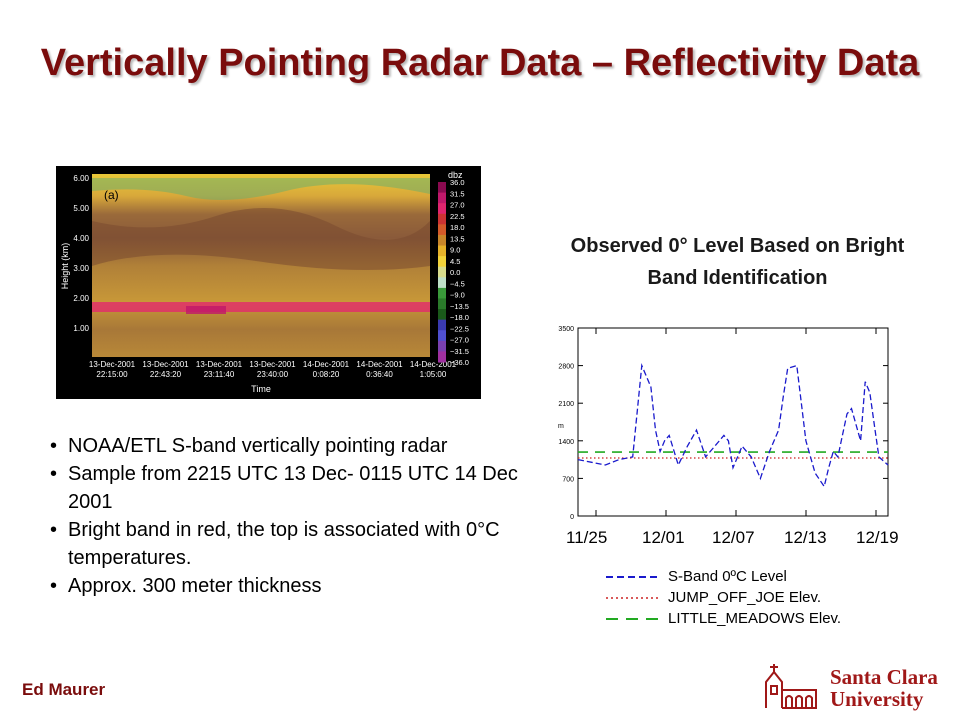  What do you see at coordinates (219, 374) in the screenshot?
I see `radar-x-tick-time: 23:11:40` at bounding box center [219, 374].